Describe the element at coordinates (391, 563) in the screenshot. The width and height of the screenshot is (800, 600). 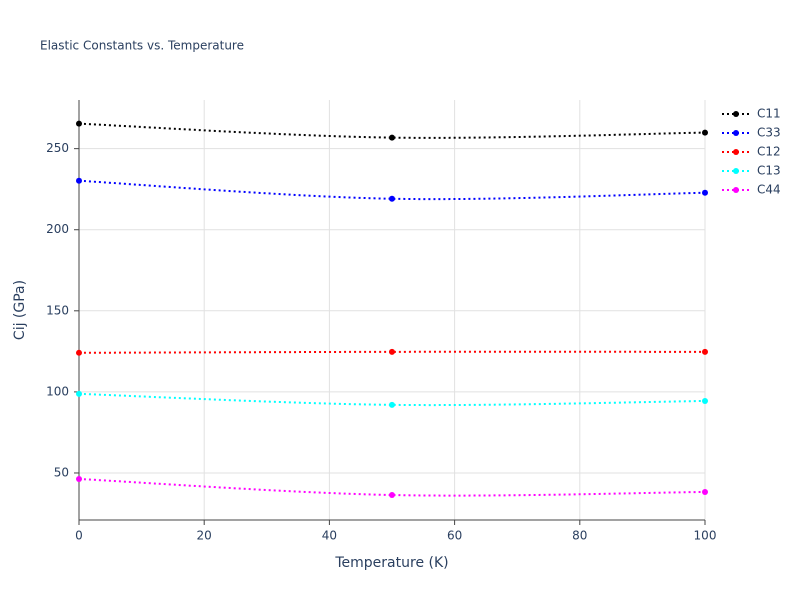
I see `x-axis-title: Temperature (K)` at that location.